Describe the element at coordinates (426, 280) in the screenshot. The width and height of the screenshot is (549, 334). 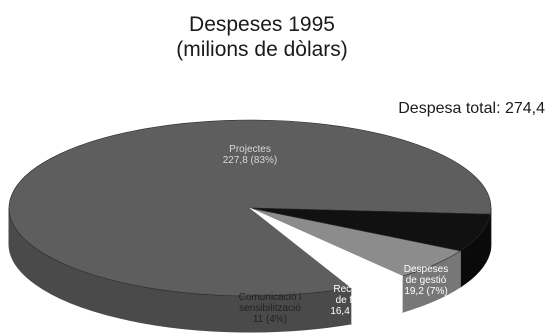
I see `slice-label-1: Despeses de gestió 19,2 (7%)` at that location.